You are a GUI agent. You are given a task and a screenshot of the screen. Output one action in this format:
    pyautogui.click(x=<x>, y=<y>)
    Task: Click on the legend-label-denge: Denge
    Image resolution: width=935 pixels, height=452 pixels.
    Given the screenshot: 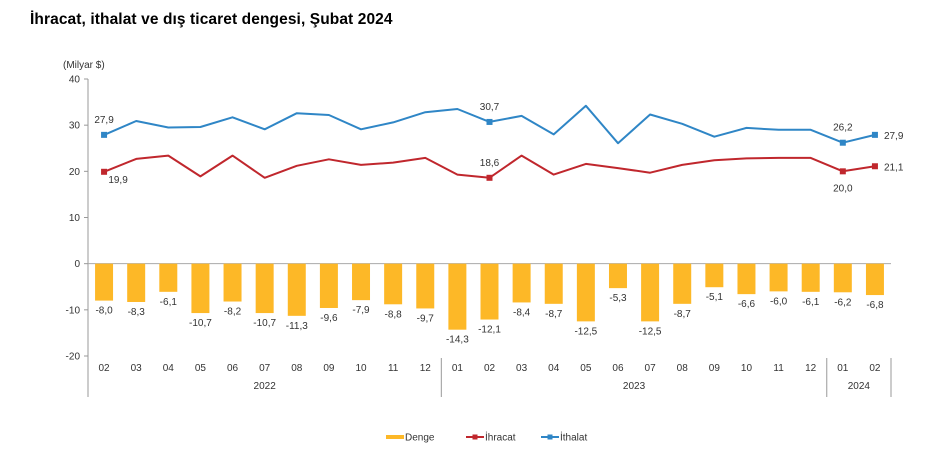 What is the action you would take?
    pyautogui.click(x=420, y=438)
    